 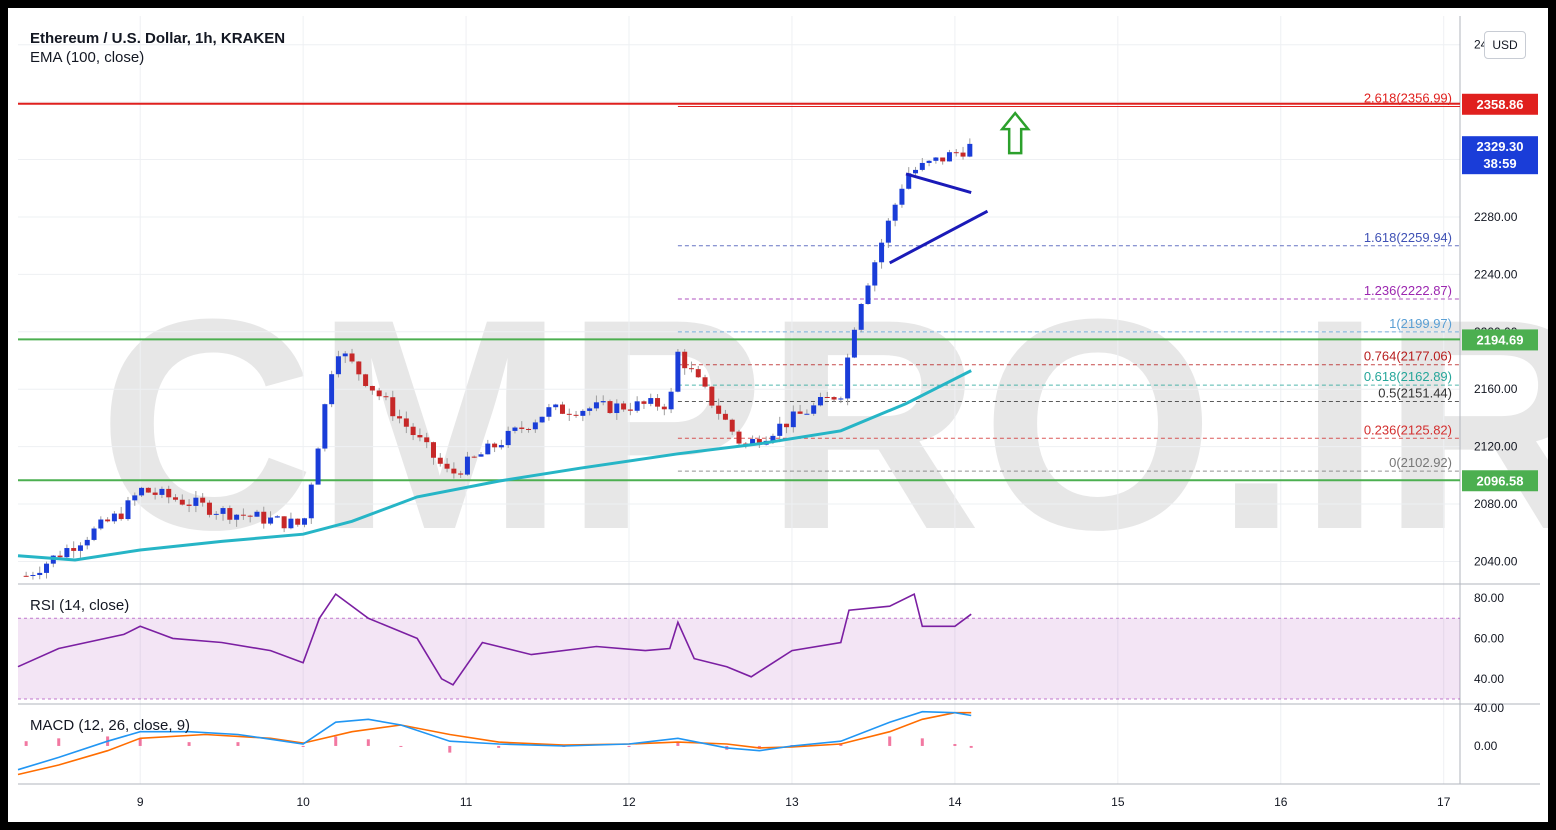 I want to click on price-tick-8: 2080.00, so click(x=1496, y=504).